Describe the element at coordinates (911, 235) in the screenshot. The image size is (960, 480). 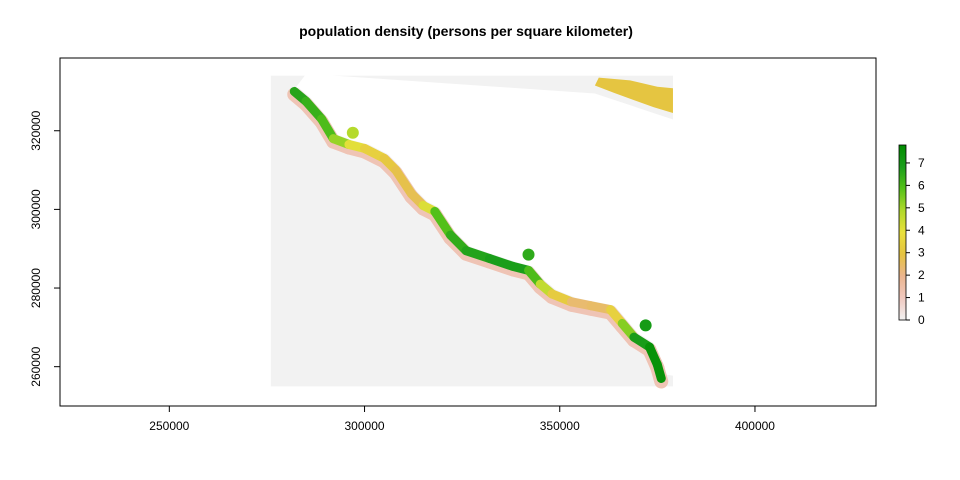
I see `colorbar-legend: 0 1 2 3 4 5 6 7` at that location.